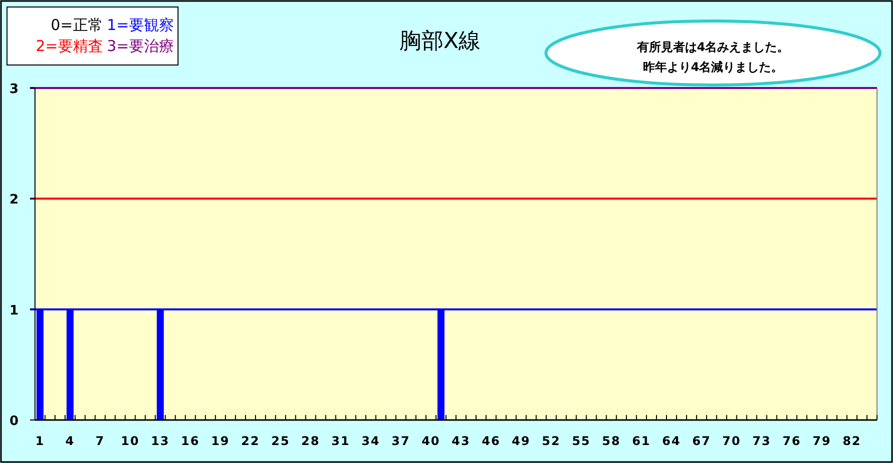  Describe the element at coordinates (14, 421) in the screenshot. I see `y-tick-label: 0` at that location.